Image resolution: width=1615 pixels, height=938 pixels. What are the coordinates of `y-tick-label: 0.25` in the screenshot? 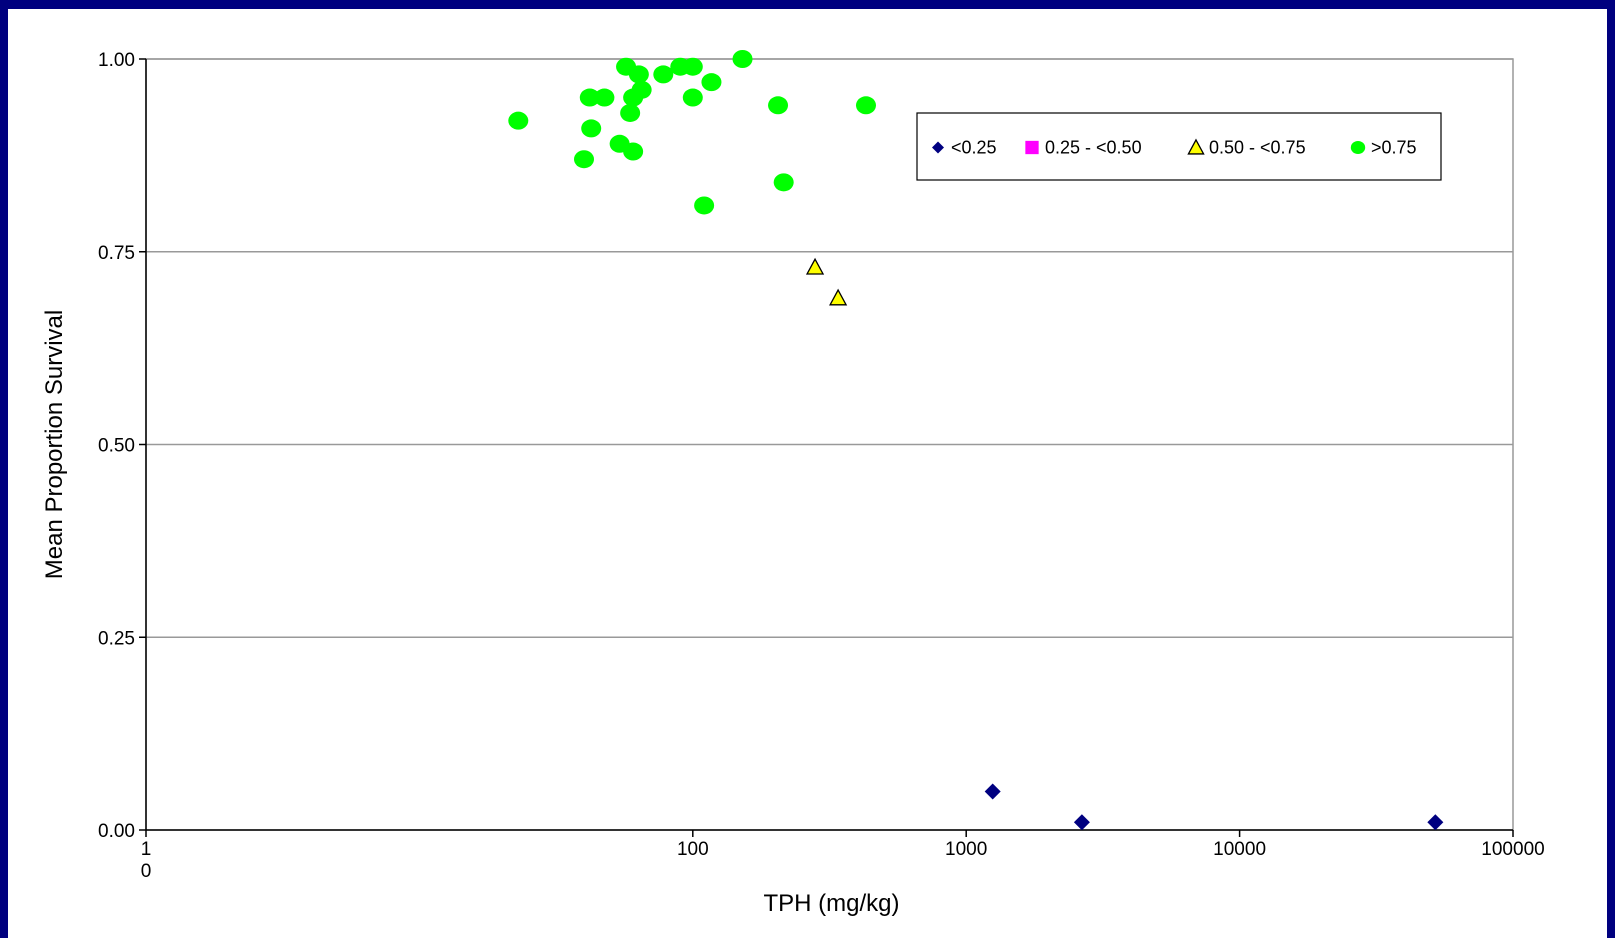 It's located at (116, 638).